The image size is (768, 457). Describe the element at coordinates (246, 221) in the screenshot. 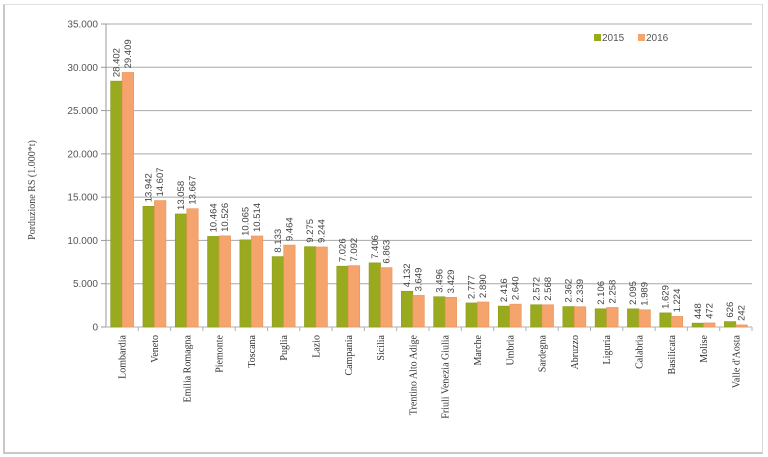

I see `value-label: 10.065` at that location.